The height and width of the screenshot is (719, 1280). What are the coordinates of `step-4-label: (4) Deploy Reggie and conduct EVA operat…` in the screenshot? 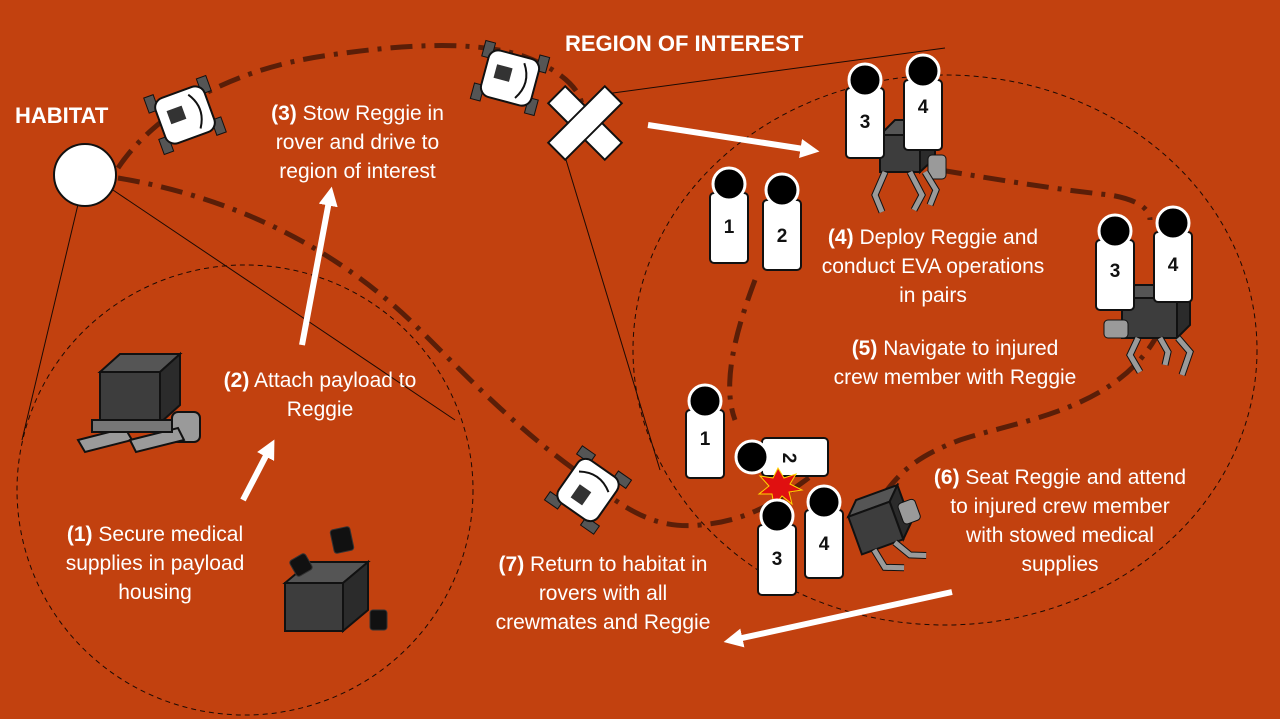 It's located at (933, 266).